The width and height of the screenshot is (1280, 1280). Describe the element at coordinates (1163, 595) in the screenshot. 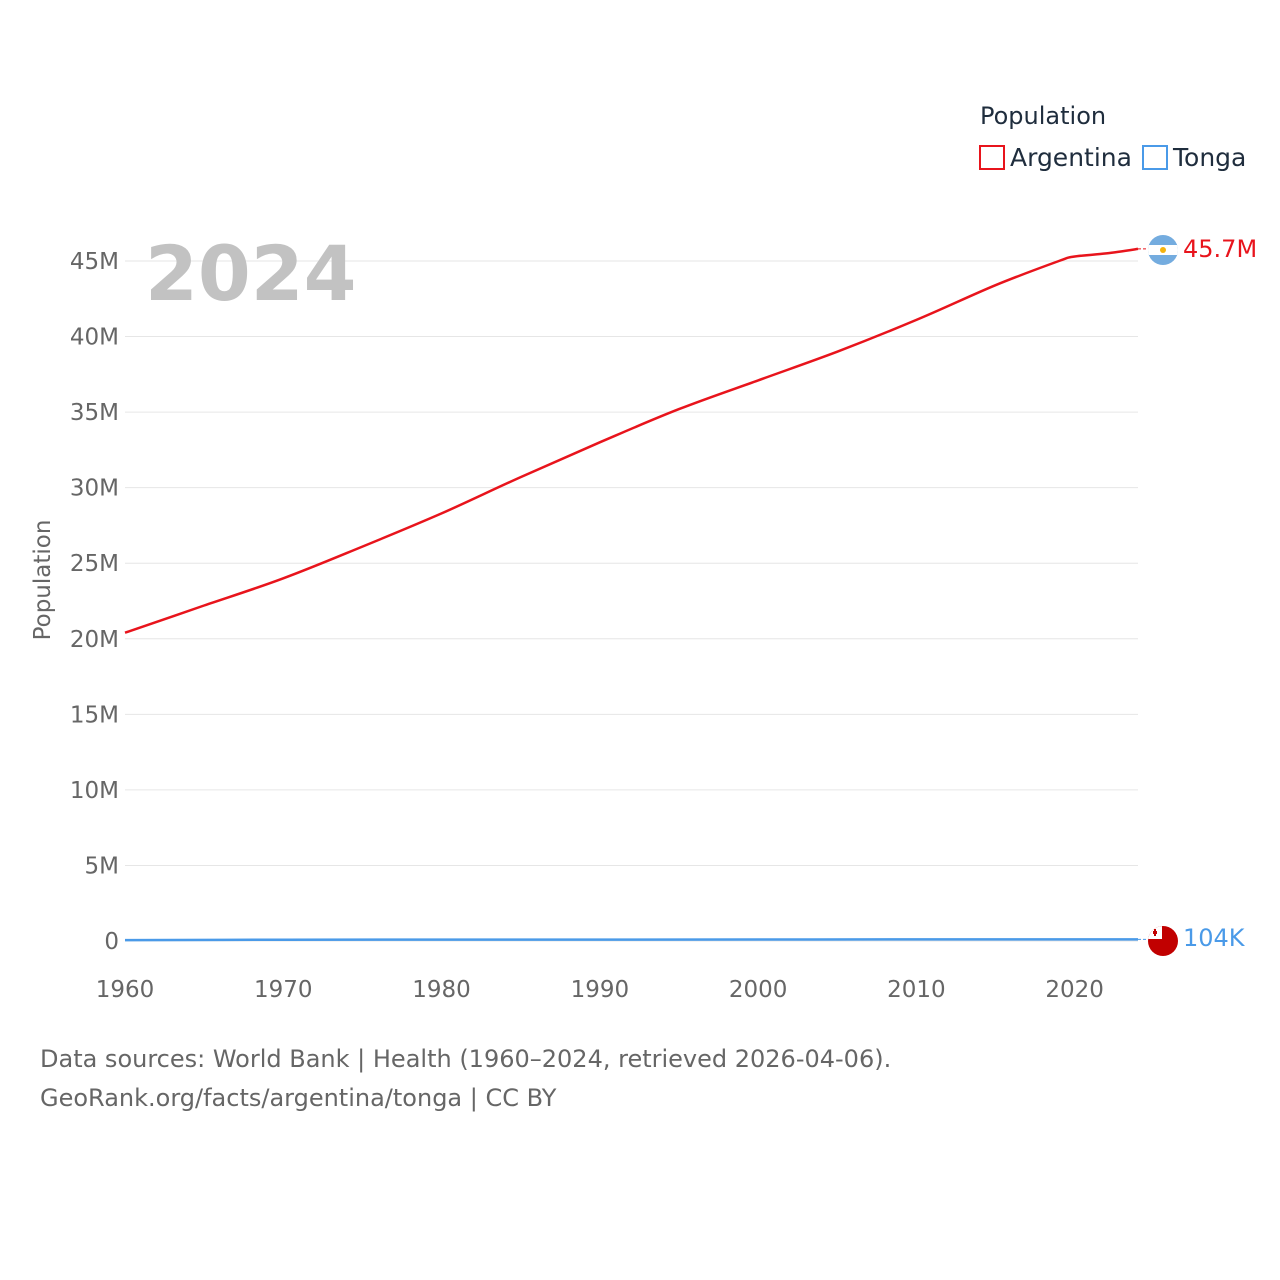

I see `flags` at that location.